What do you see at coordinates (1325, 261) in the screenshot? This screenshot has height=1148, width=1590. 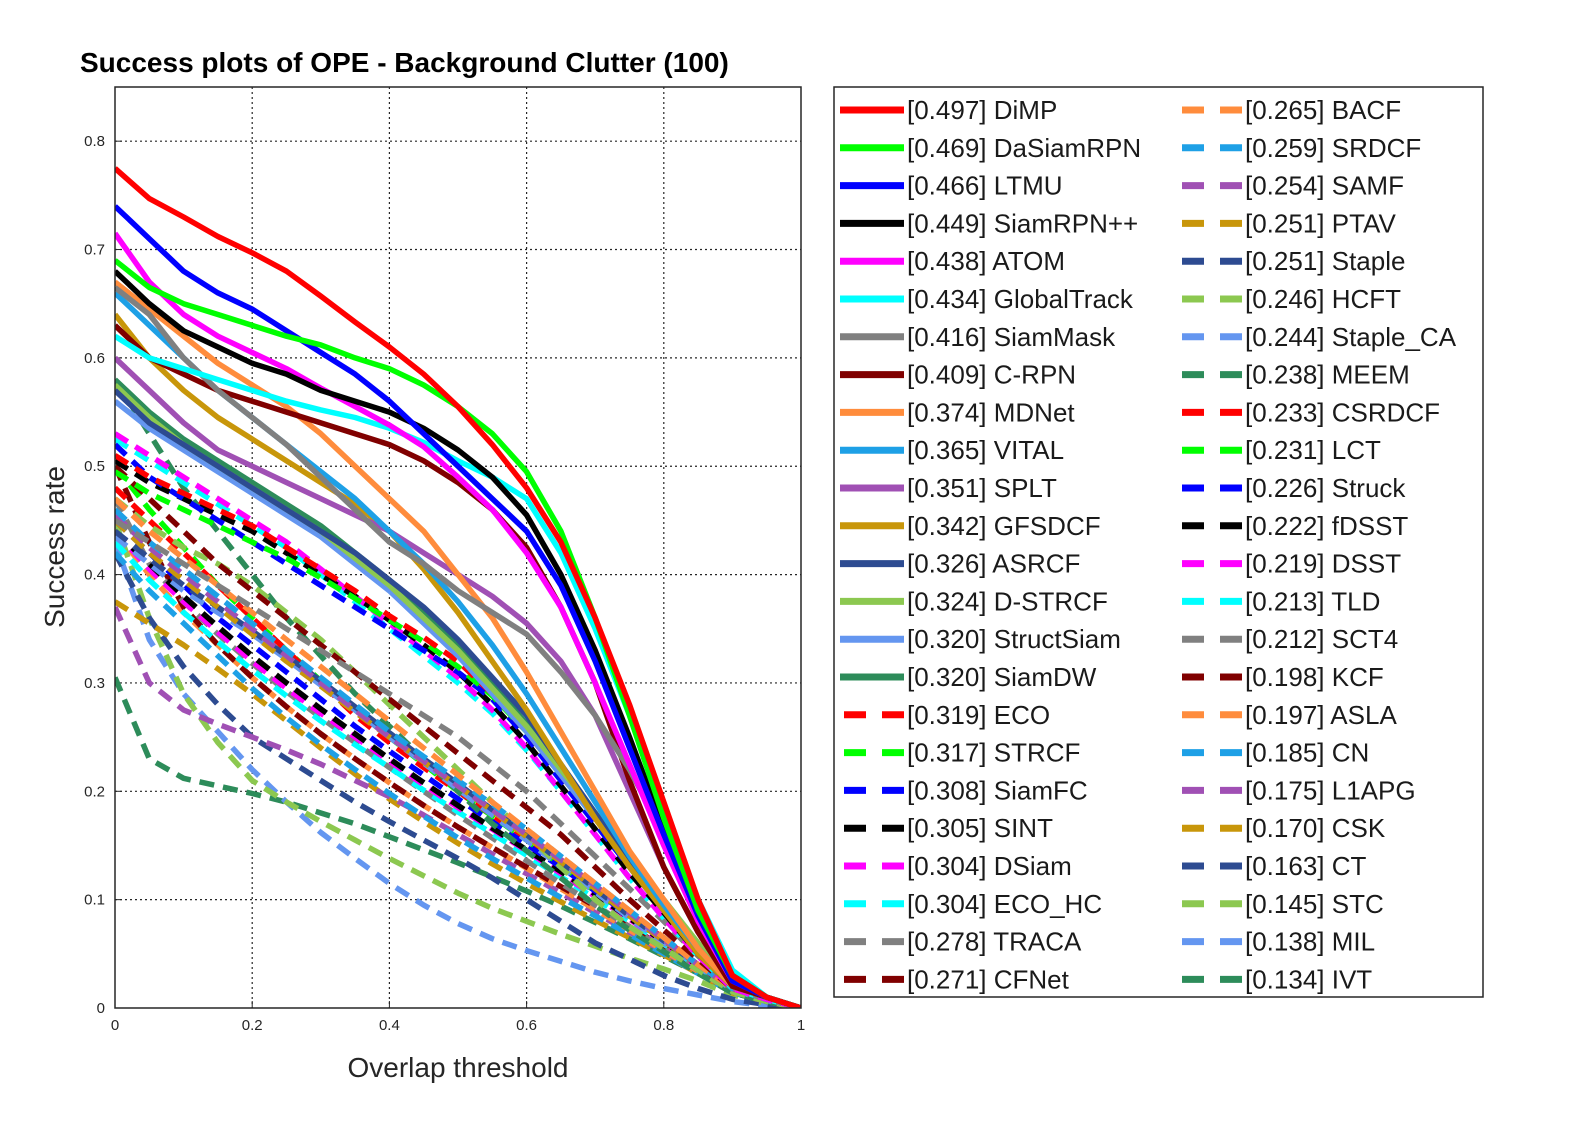 I see `legend-label: [0.251] Staple` at bounding box center [1325, 261].